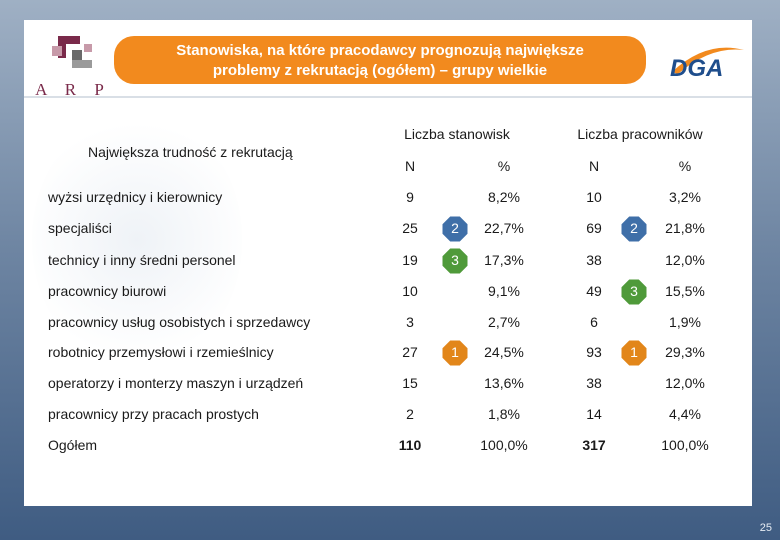 Image resolution: width=780 pixels, height=540 pixels. What do you see at coordinates (72, 52) in the screenshot?
I see `arp-logo-mark-icon` at bounding box center [72, 52].